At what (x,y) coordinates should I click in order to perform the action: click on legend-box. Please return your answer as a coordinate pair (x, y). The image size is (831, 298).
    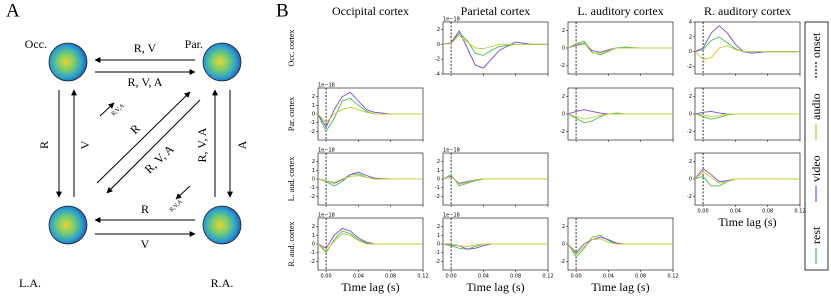
    Looking at the image, I should click on (816, 146).